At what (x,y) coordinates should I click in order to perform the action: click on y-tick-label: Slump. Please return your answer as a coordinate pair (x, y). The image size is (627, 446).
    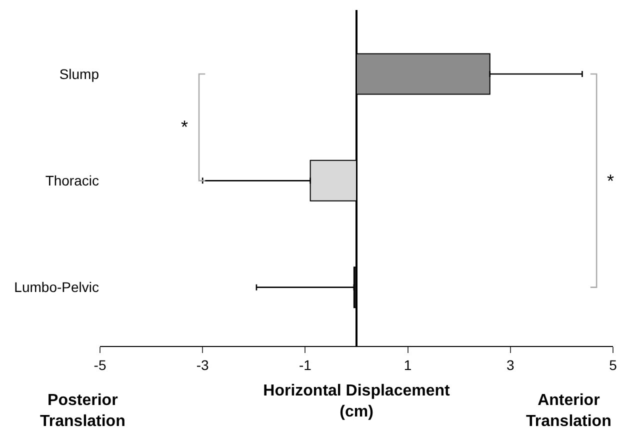
    Looking at the image, I should click on (79, 74).